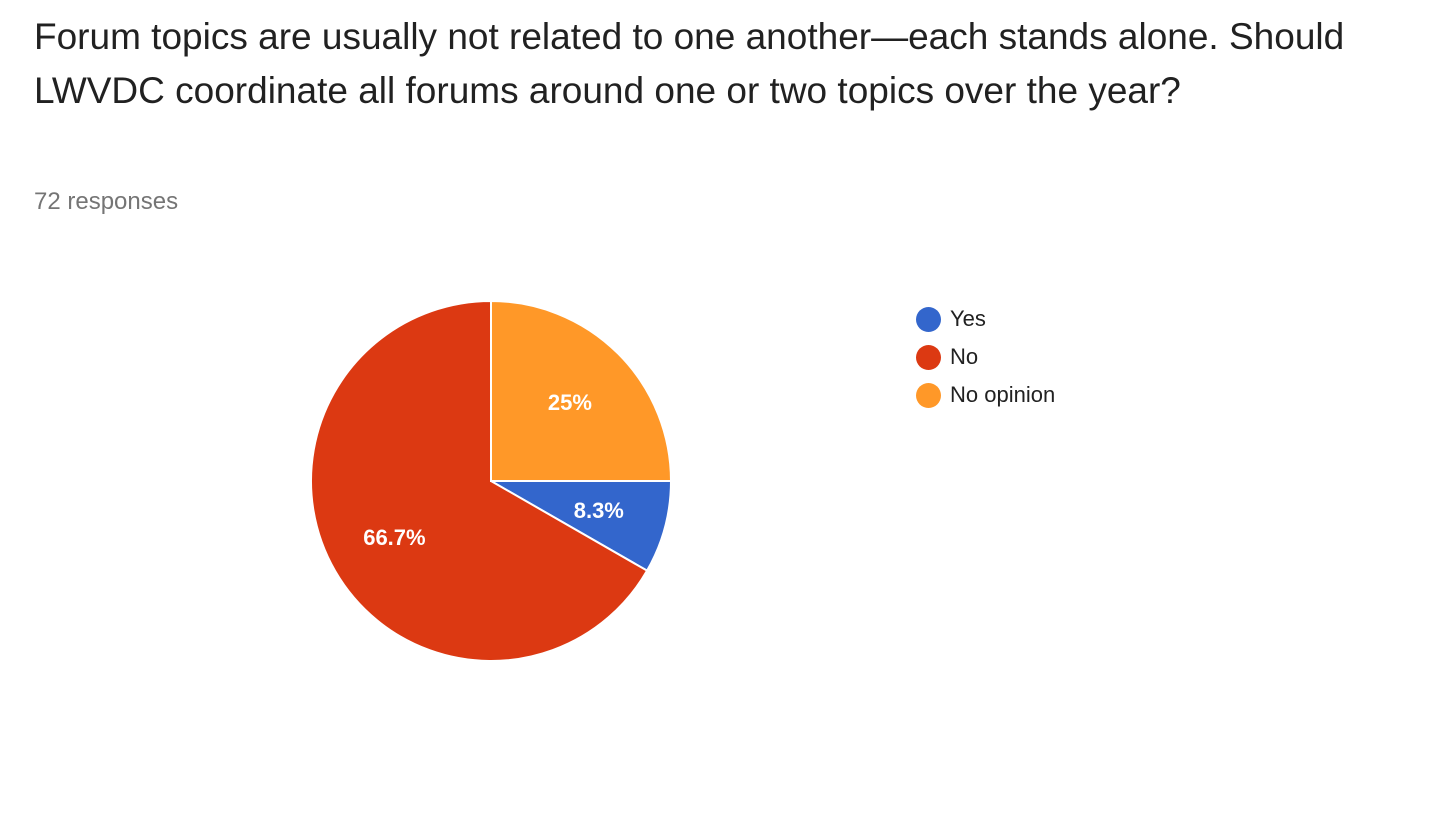 This screenshot has height=838, width=1444. Describe the element at coordinates (928, 357) in the screenshot. I see `legend-swatch-no` at that location.